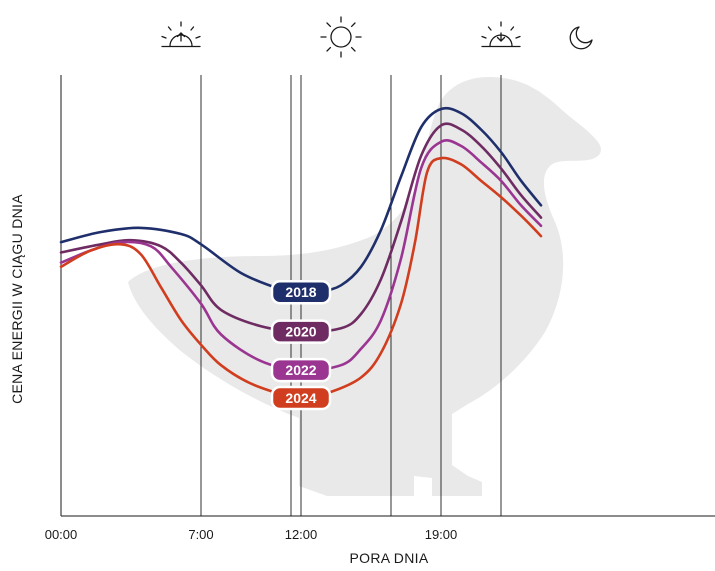 The image size is (715, 571). Describe the element at coordinates (251, 534) in the screenshot. I see `x-tick-labels: 00:00 7:00 12:00 19:00` at that location.